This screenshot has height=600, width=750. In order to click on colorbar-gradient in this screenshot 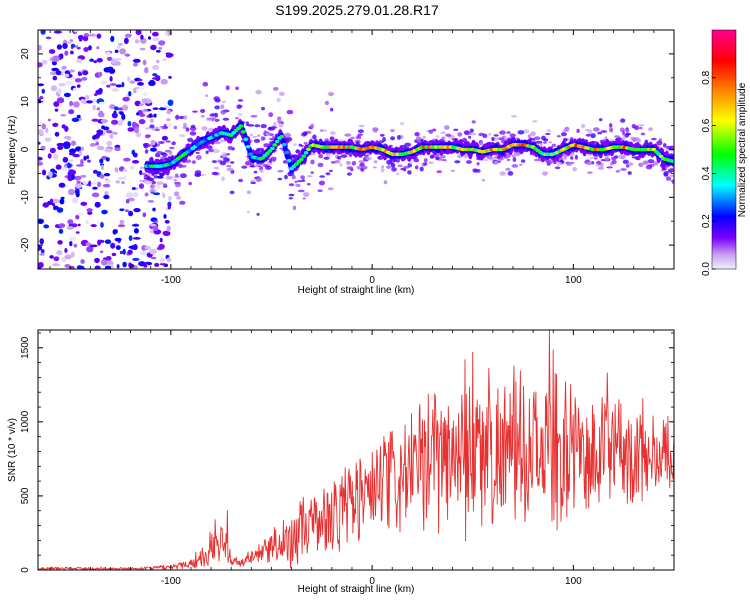, I will do `click(724, 149)`.